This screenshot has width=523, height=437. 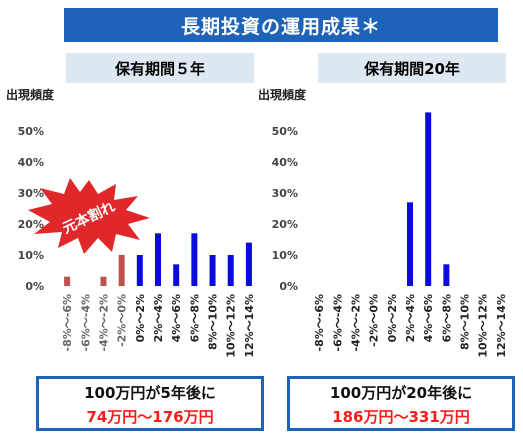 I want to click on summary-line-5y: 100万円が5年後に, so click(x=150, y=393).